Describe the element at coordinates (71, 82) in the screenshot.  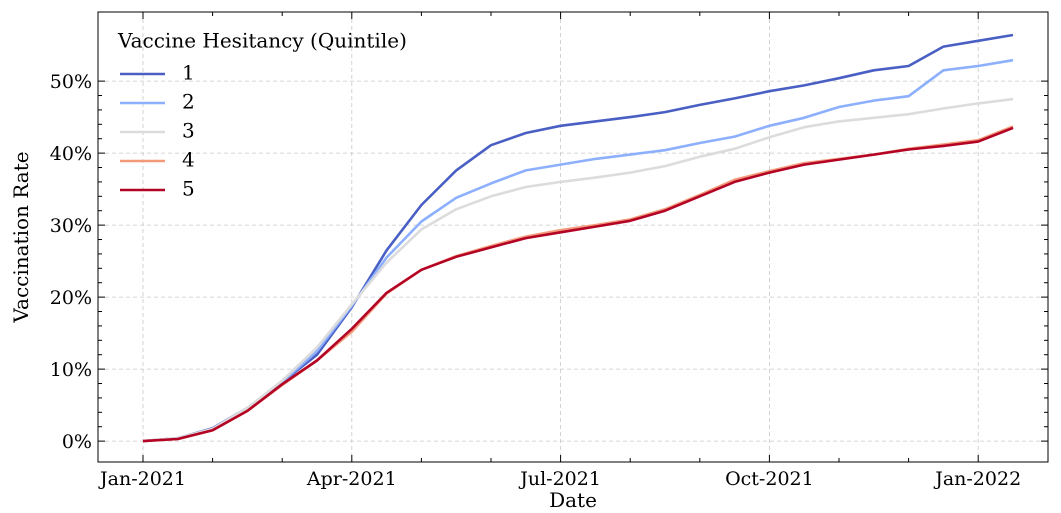
I see `y-tick-label: 50%` at that location.